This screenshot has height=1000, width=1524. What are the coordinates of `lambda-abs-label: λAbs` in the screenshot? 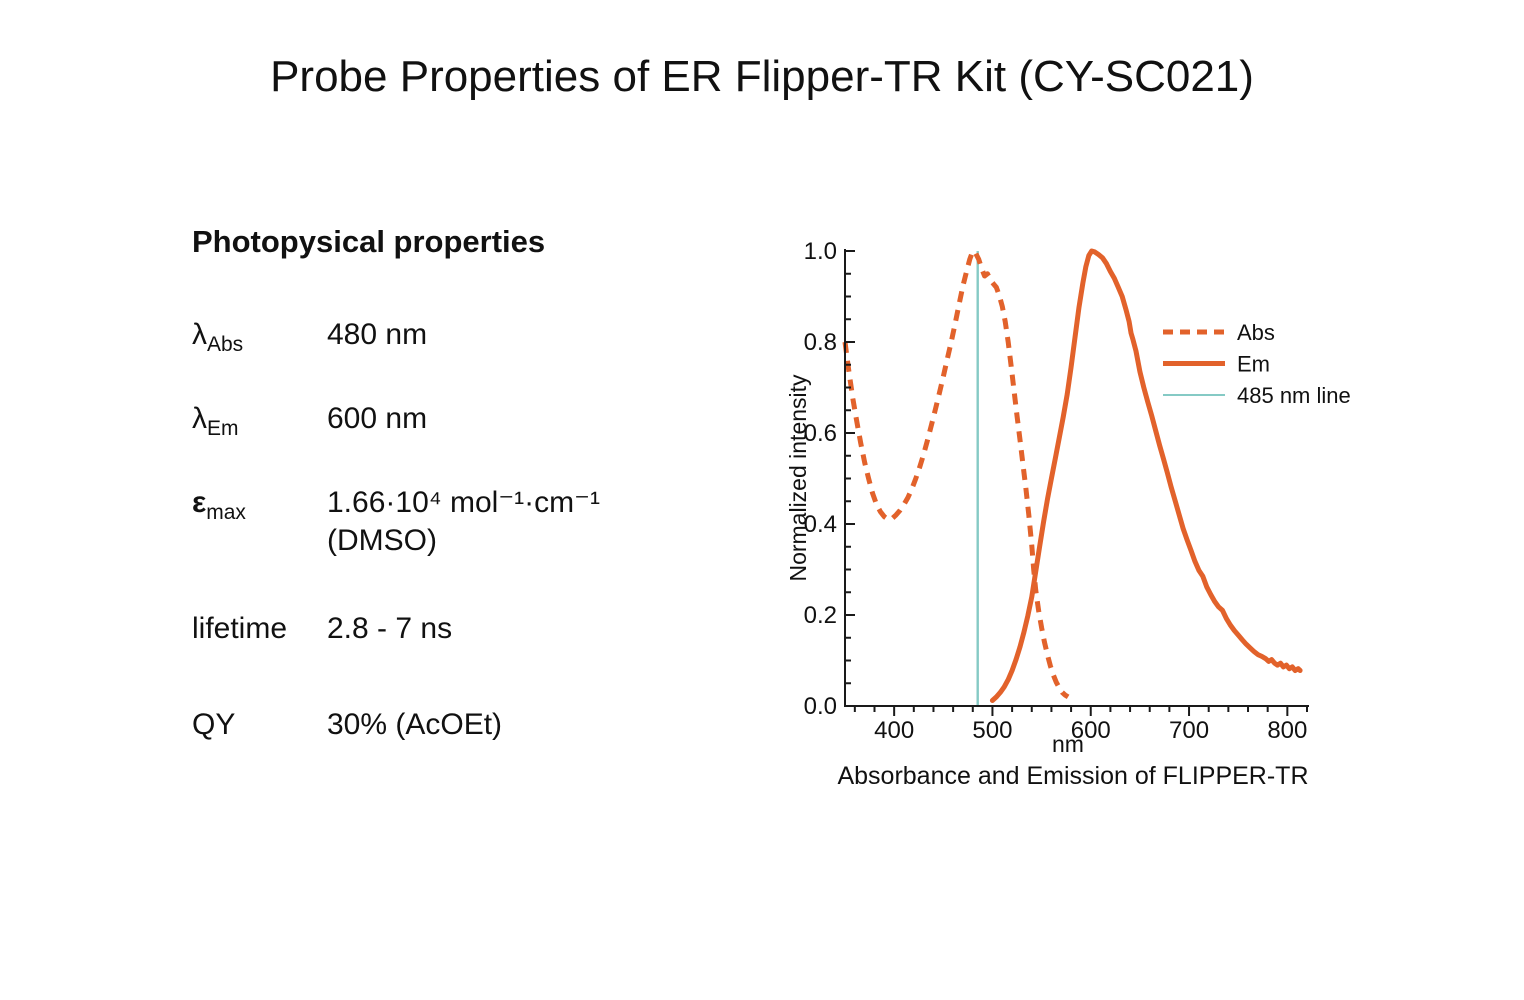 It's located at (259, 337).